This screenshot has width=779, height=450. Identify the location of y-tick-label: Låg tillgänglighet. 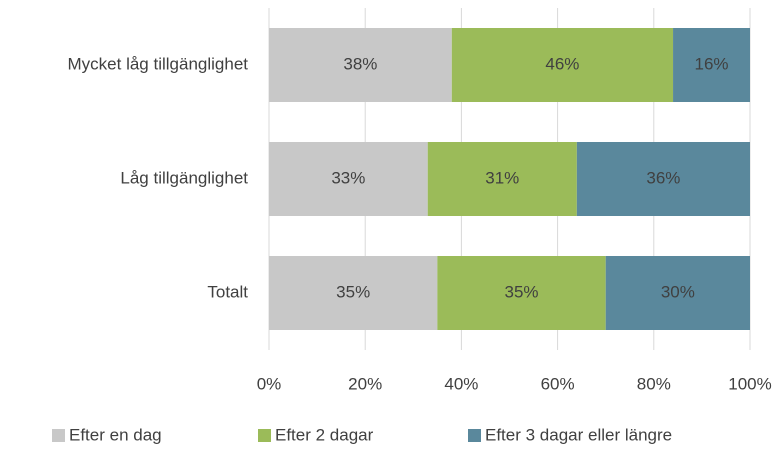
(184, 177).